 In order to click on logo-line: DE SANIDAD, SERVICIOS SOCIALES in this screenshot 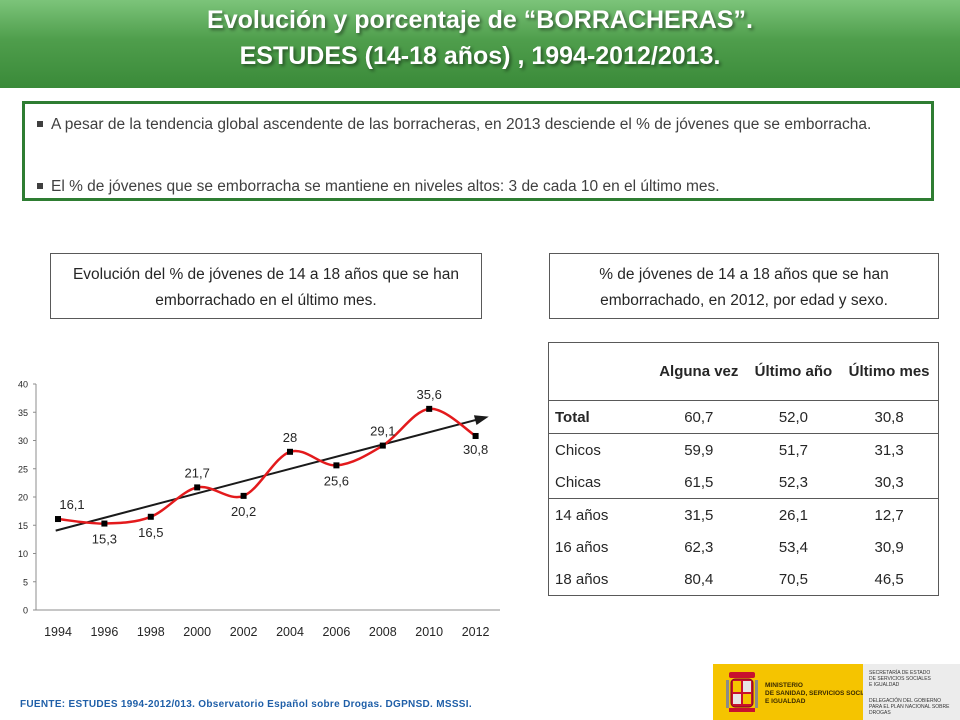, I will do `click(822, 693)`.